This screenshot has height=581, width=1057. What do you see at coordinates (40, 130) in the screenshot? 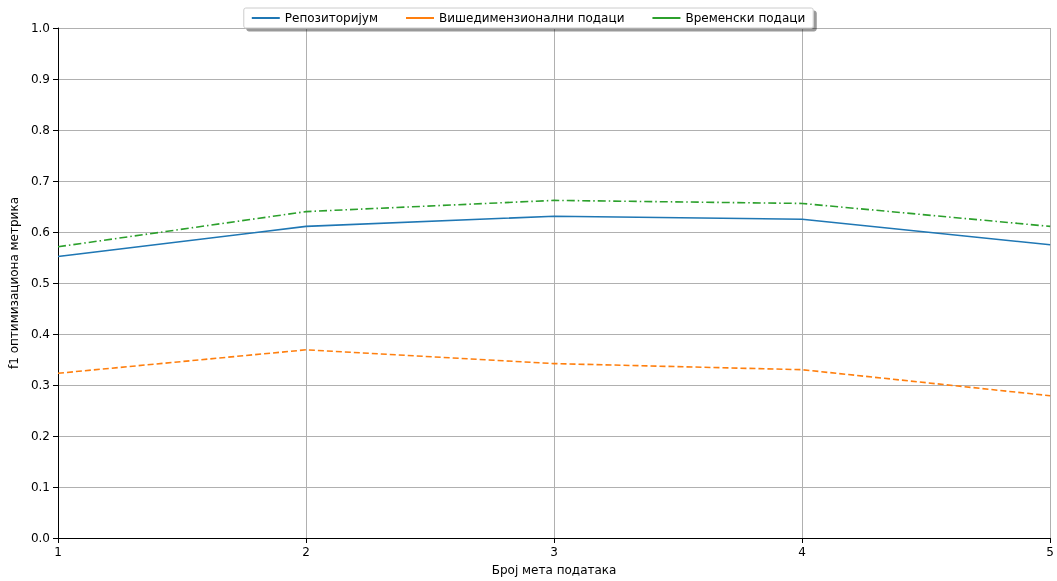
I see `y-tick-label: 0.8` at bounding box center [40, 130].